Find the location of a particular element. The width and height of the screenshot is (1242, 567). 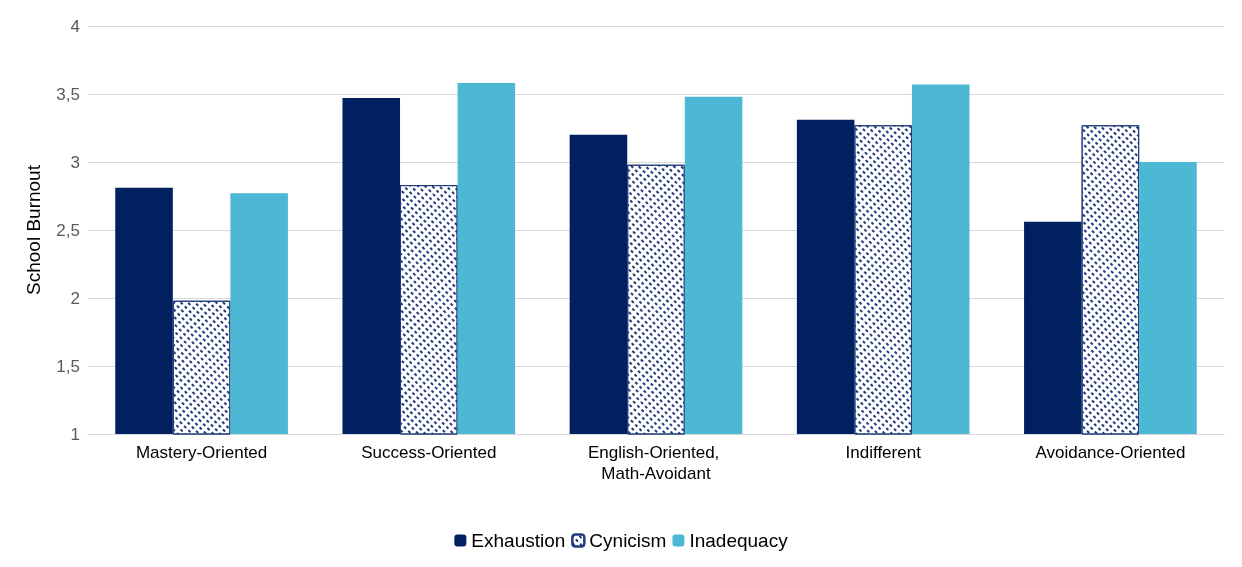

legend-label: Exhaustion is located at coordinates (518, 540).